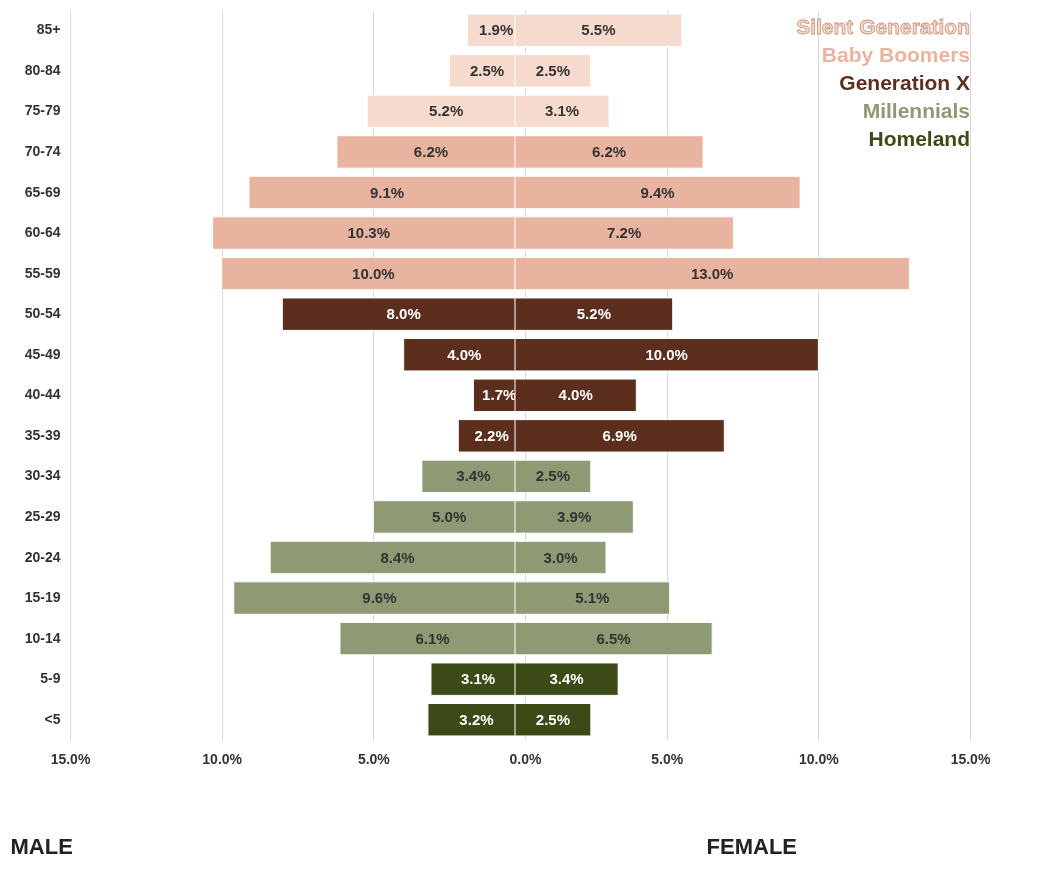 The width and height of the screenshot is (1046, 879). Describe the element at coordinates (42, 475) in the screenshot. I see `y-tick-label: 30-34` at that location.